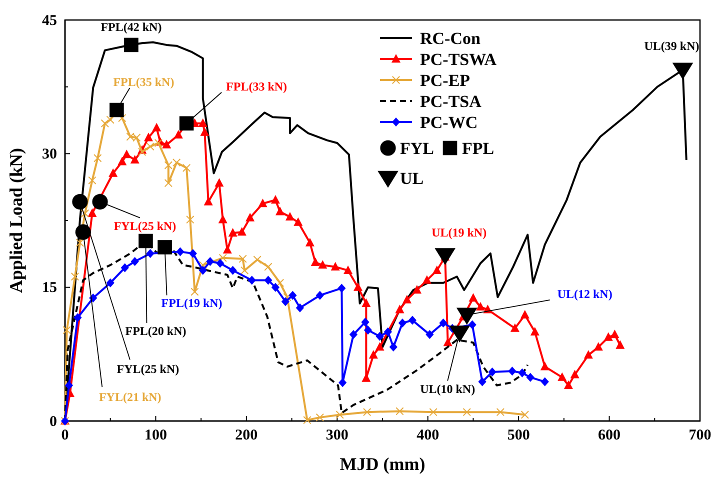  Describe the element at coordinates (337, 436) in the screenshot. I see `x-tick-label: 300` at that location.